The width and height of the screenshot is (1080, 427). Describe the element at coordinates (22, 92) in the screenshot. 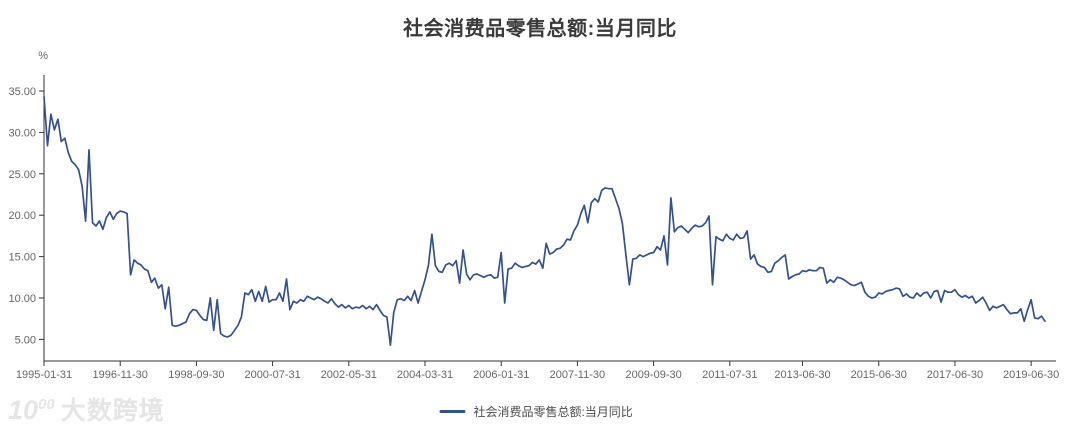

I see `y-axis-tick-label: 35.00` at that location.